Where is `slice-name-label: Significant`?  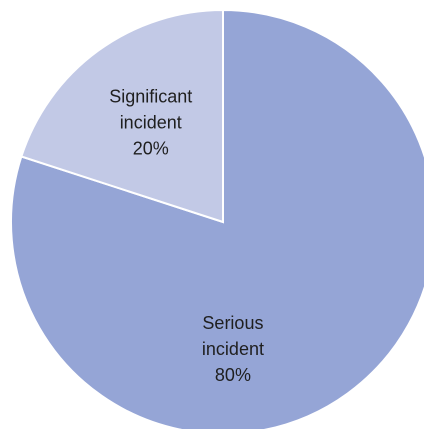
slice-name-label: Significant is located at coordinates (150, 97).